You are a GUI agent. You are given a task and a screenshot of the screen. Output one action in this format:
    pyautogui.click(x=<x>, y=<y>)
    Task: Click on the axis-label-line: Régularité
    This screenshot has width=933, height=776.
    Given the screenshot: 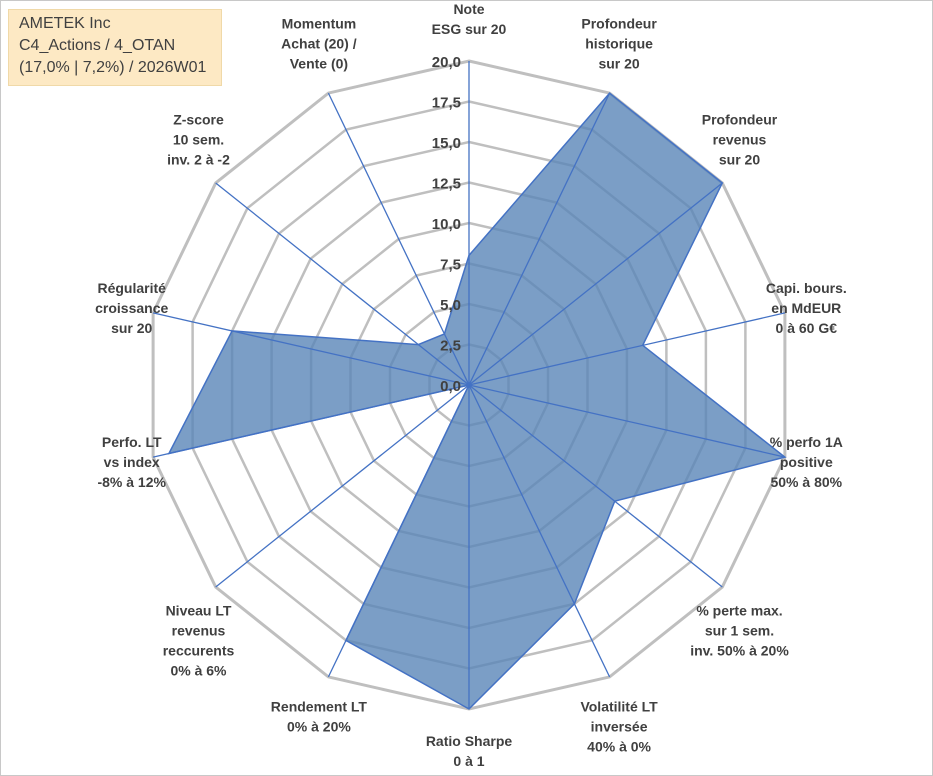 What is the action you would take?
    pyautogui.click(x=131, y=288)
    